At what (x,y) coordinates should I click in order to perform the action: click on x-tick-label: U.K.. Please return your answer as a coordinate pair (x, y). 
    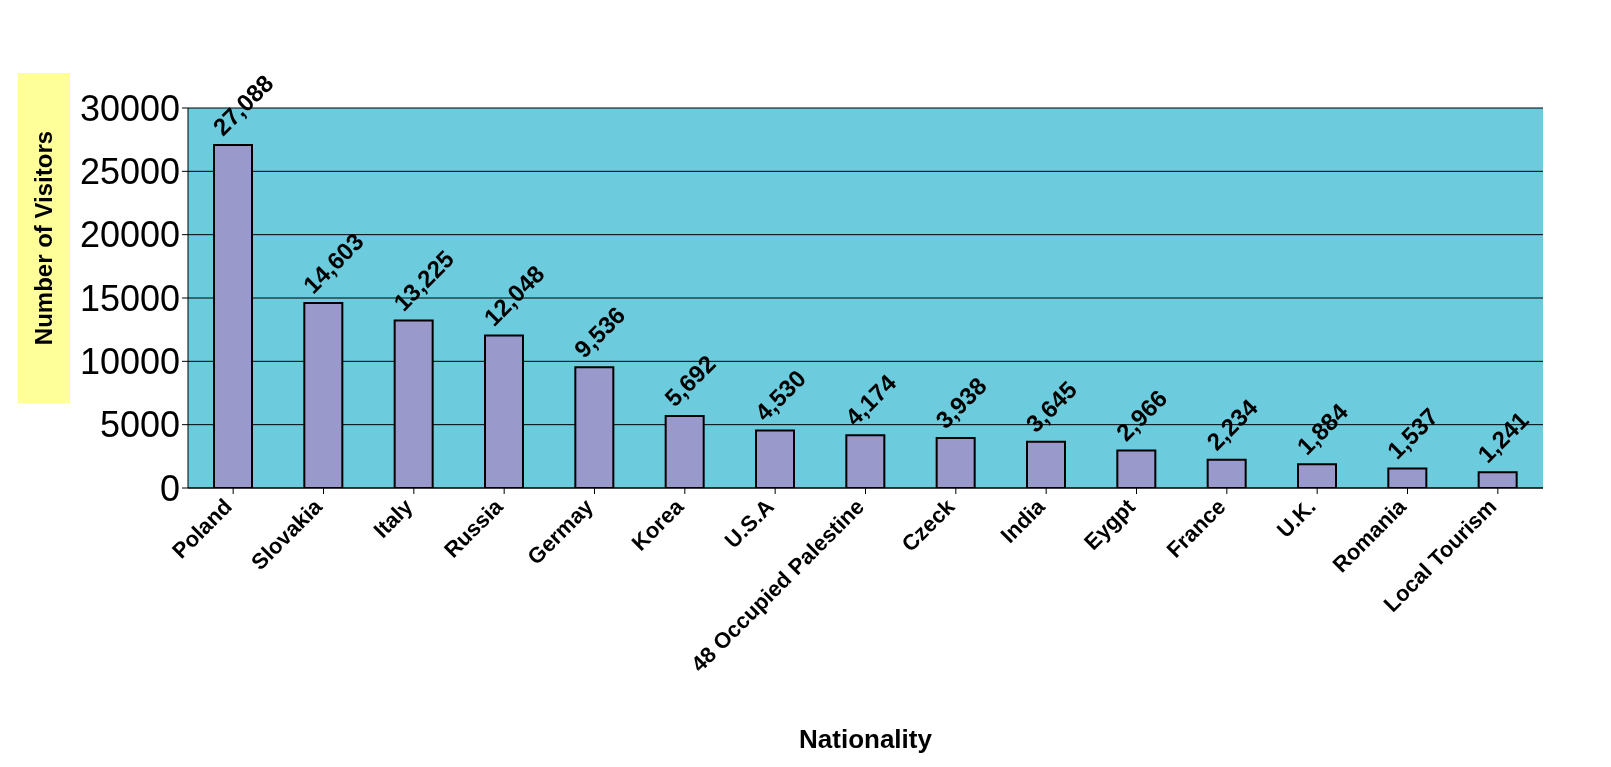
    Looking at the image, I should click on (1296, 518).